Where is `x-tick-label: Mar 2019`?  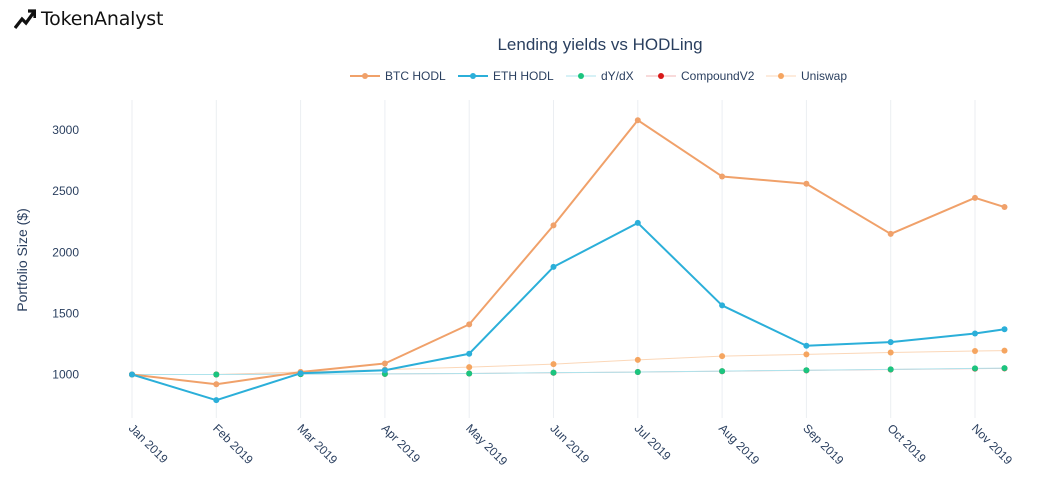 x-tick-label: Mar 2019 is located at coordinates (317, 444).